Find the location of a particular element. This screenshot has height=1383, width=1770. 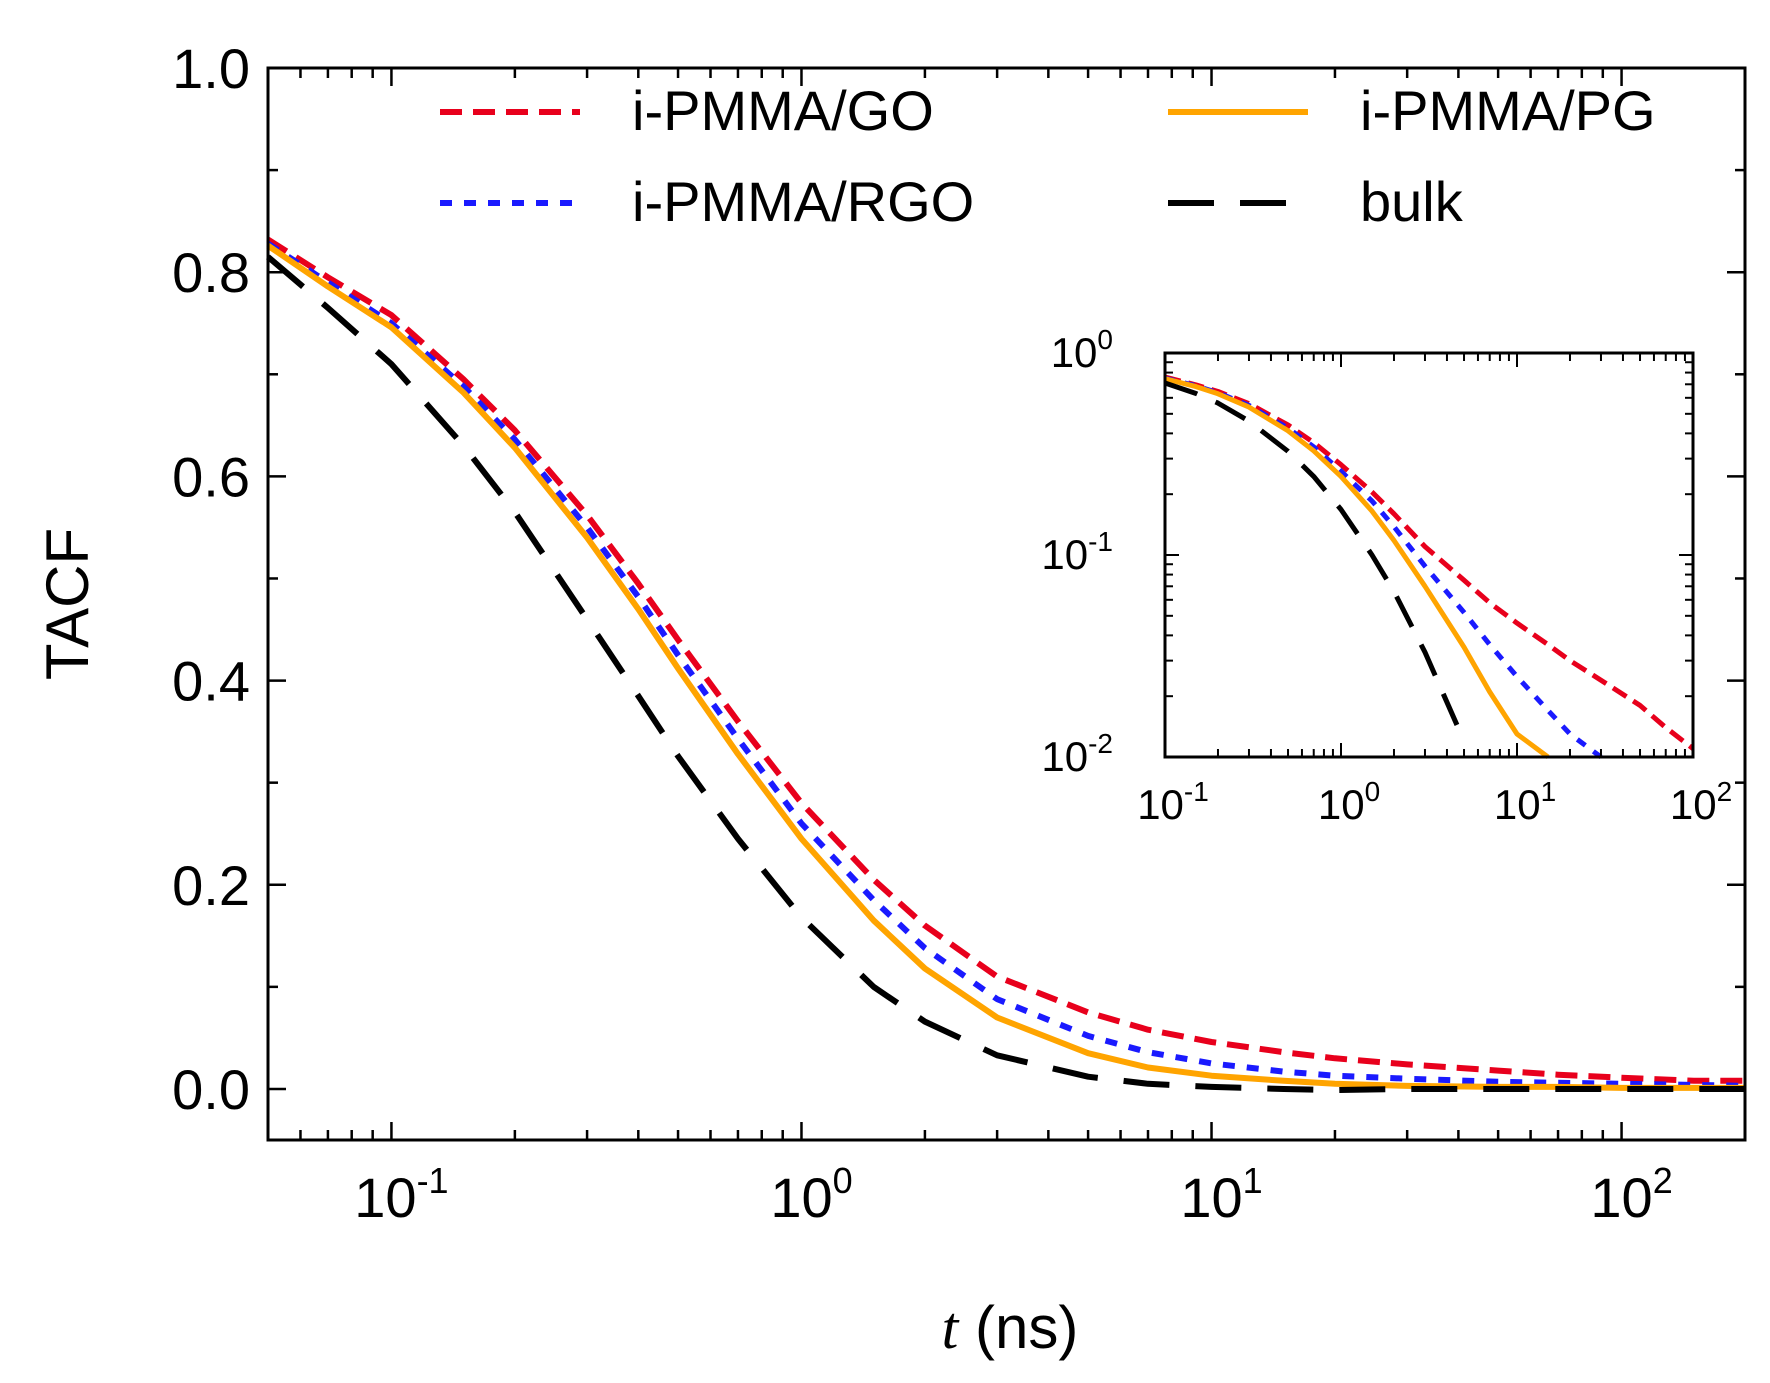

inset-x-tick-label: 10⁻¹ is located at coordinates (1173, 802).